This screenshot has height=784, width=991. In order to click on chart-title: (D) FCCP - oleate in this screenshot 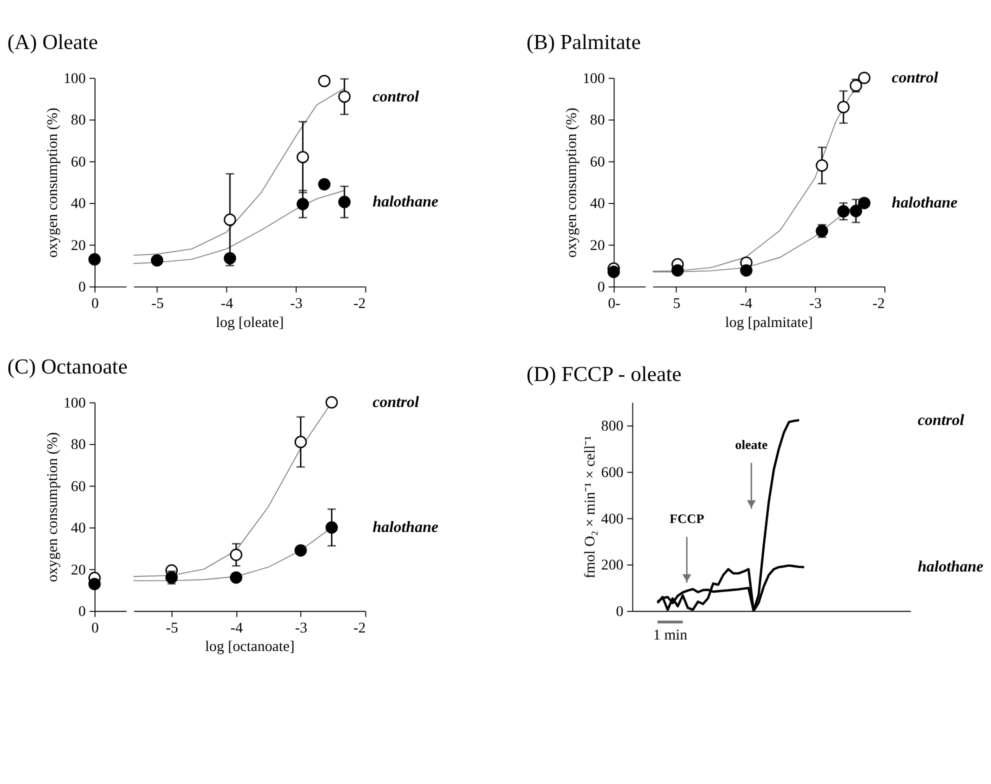, I will do `click(604, 374)`.